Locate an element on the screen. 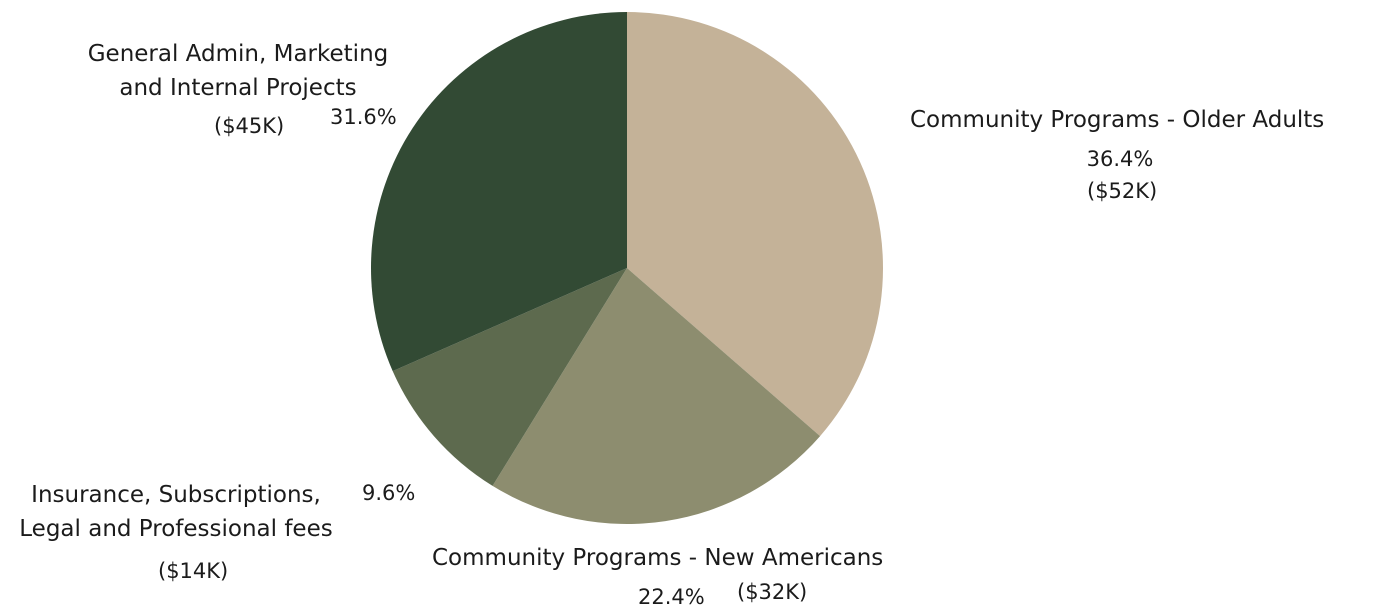 This screenshot has height=610, width=1378. slice-percent-general-admin: 31.6% is located at coordinates (363, 117).